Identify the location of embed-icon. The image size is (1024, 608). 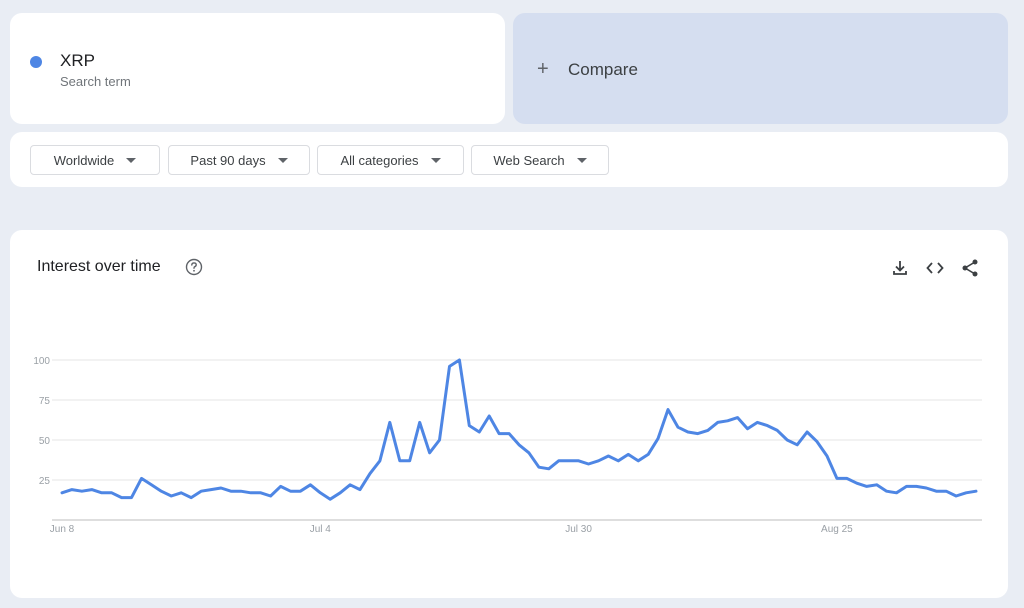
(935, 268).